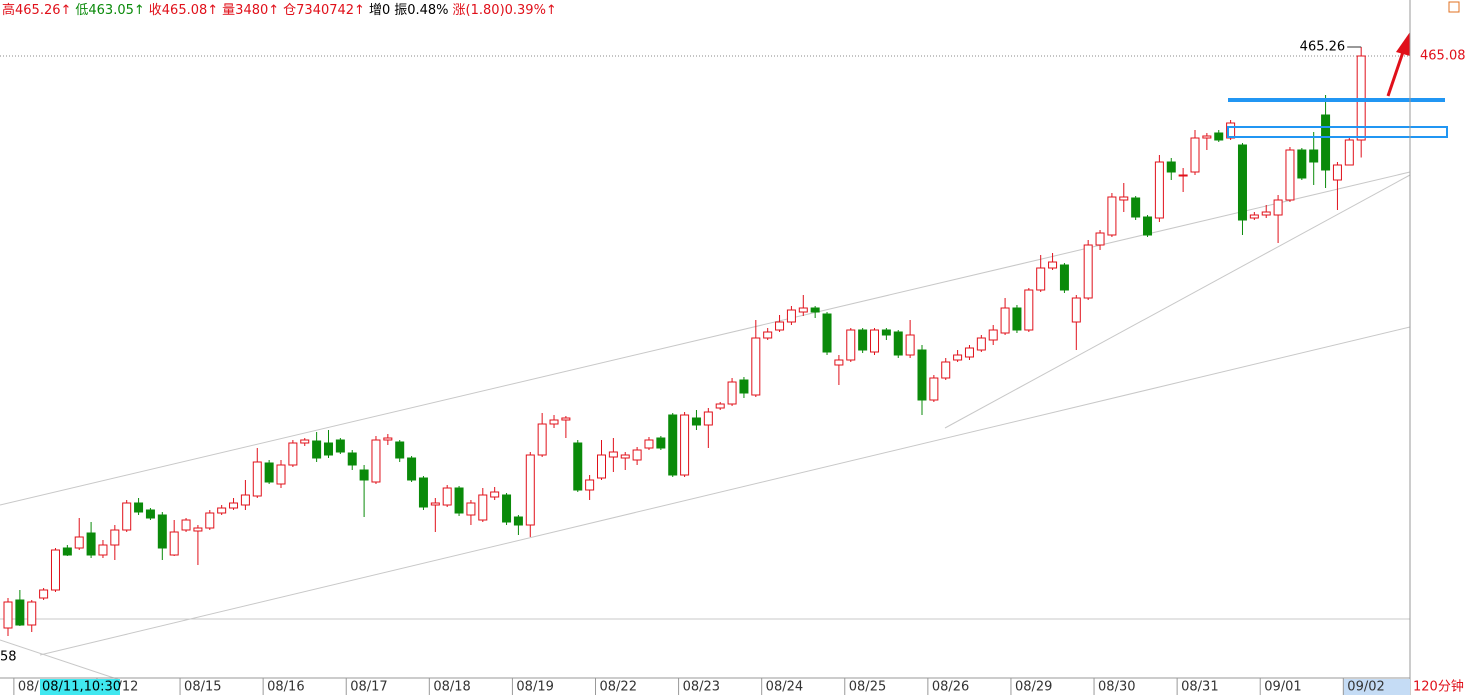 The height and width of the screenshot is (695, 1466). Describe the element at coordinates (1443, 56) in the screenshot. I see `last-price-label: 465.08` at that location.